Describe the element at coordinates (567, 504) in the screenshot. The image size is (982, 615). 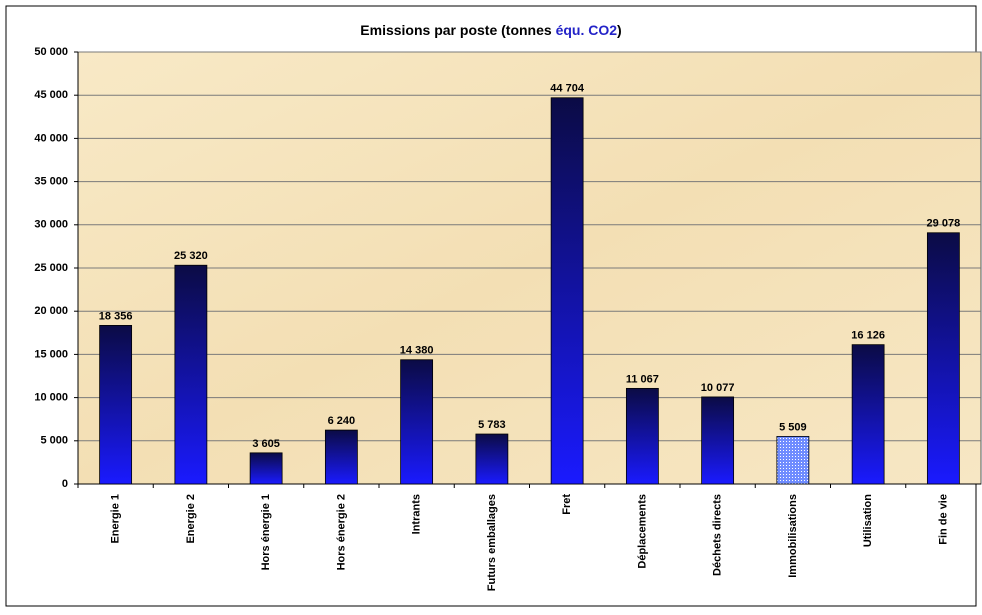
I see `x-tick-label: Fret` at that location.